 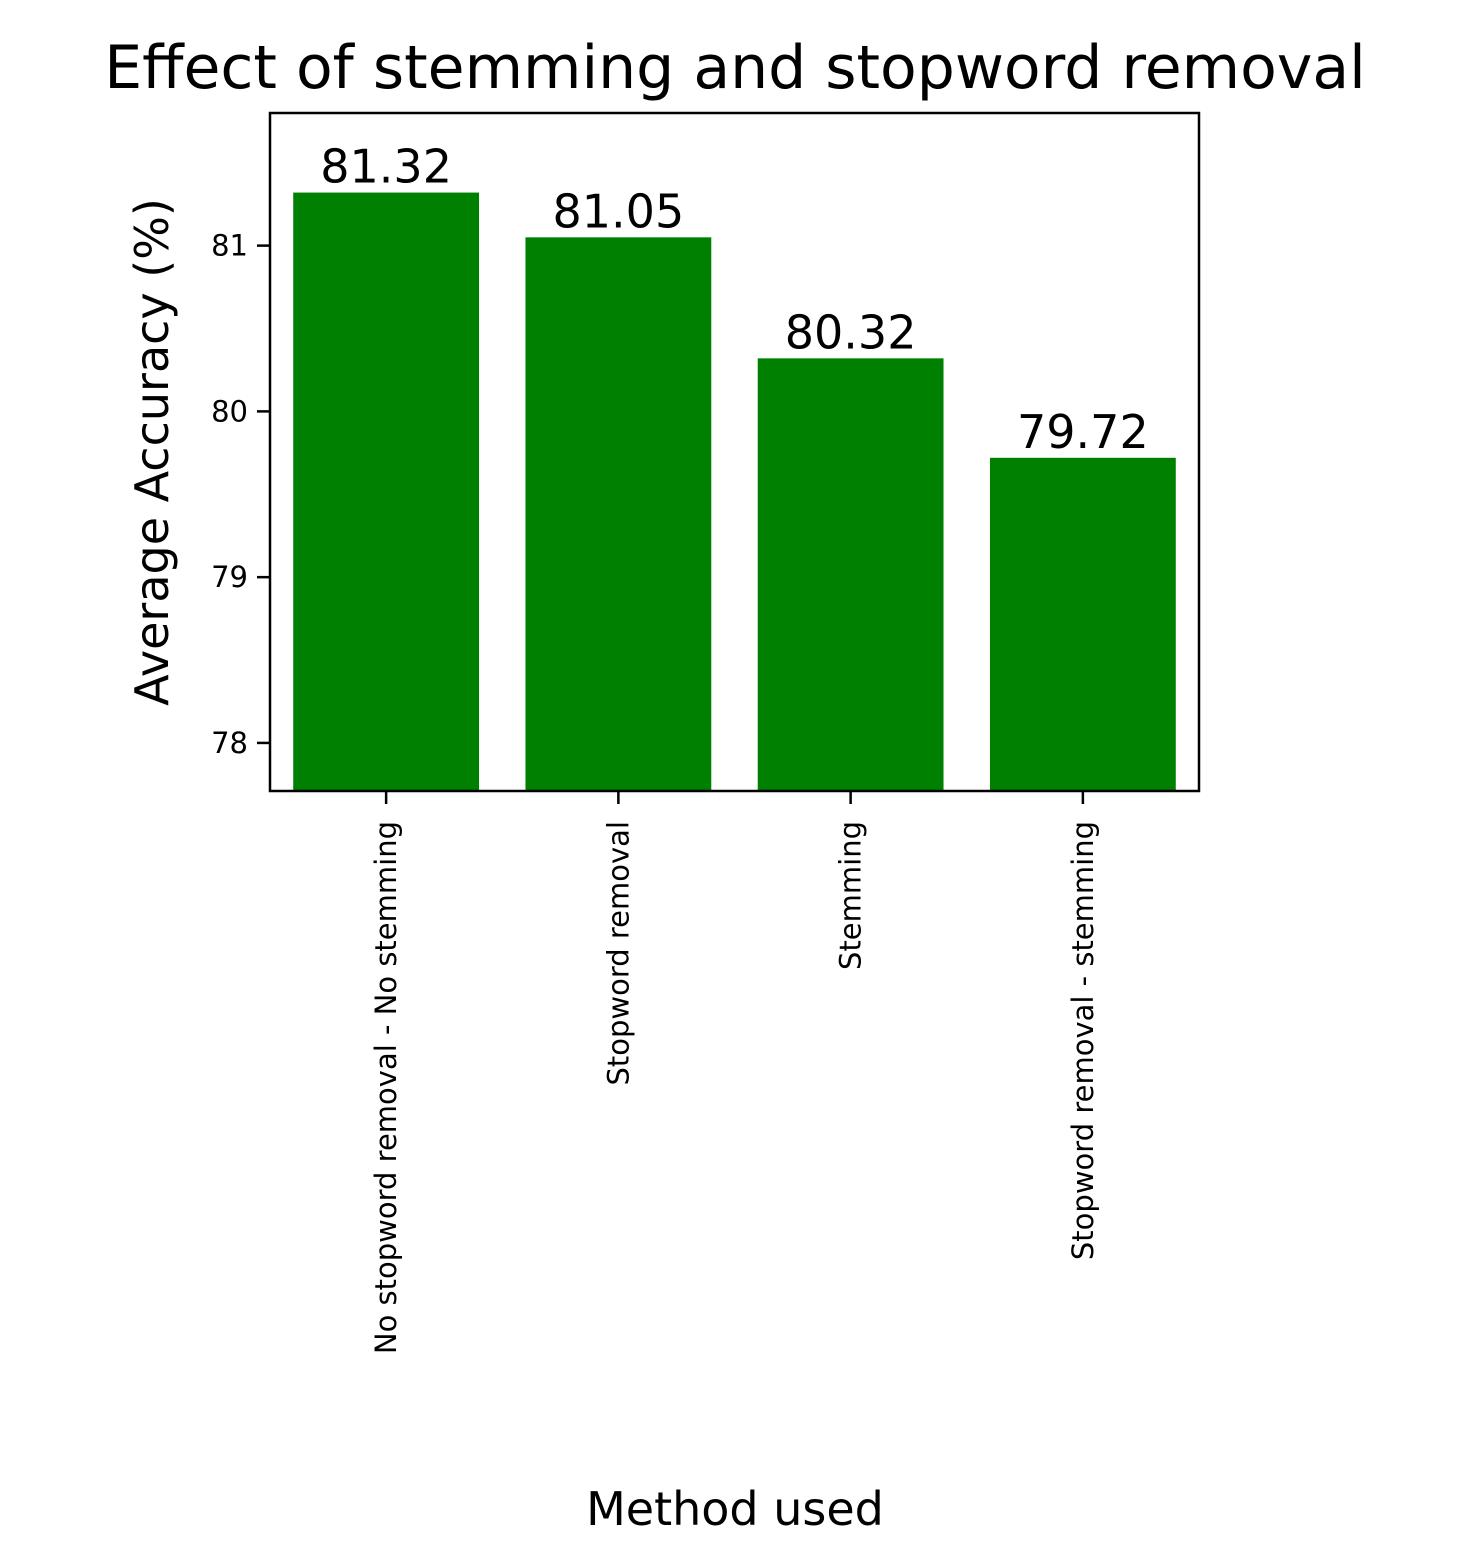 What do you see at coordinates (735, 68) in the screenshot?
I see `chart-title: Effect of stemming and stopword removal` at bounding box center [735, 68].